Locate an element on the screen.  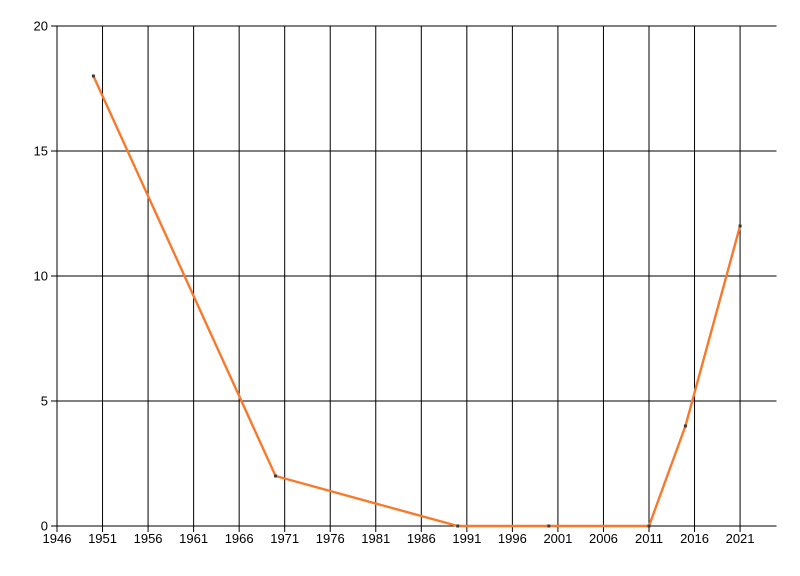
y-tick-label: 15 is located at coordinates (41, 151).